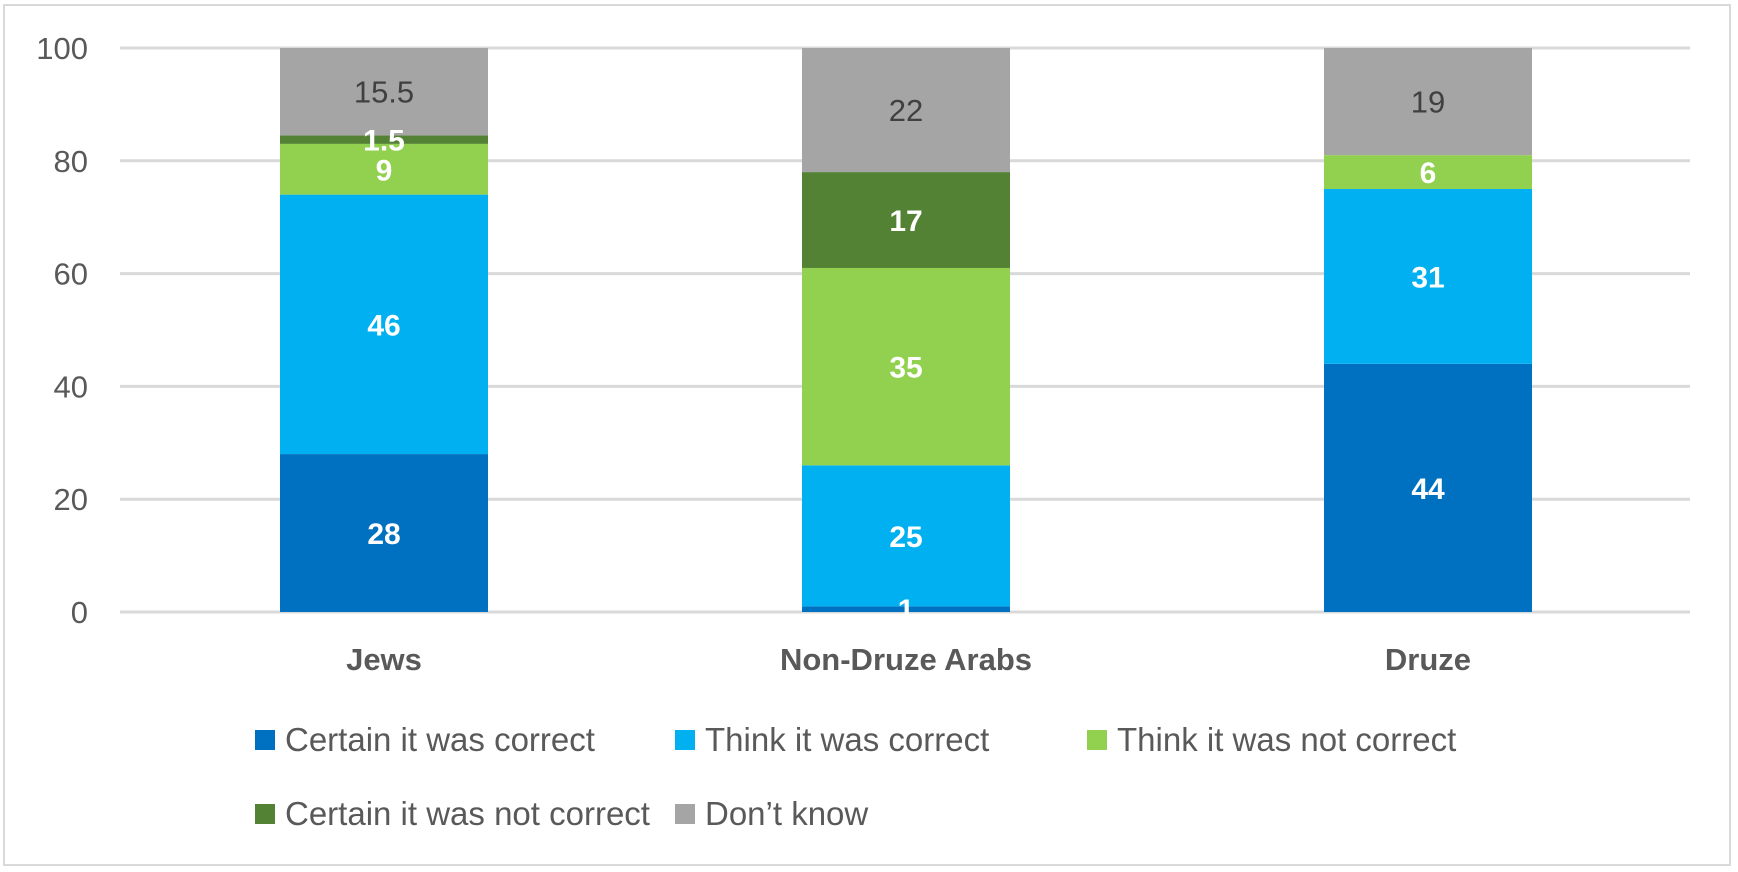 Image resolution: width=1738 pixels, height=872 pixels. Describe the element at coordinates (440, 739) in the screenshot. I see `legend-label: Certain it was correct` at that location.